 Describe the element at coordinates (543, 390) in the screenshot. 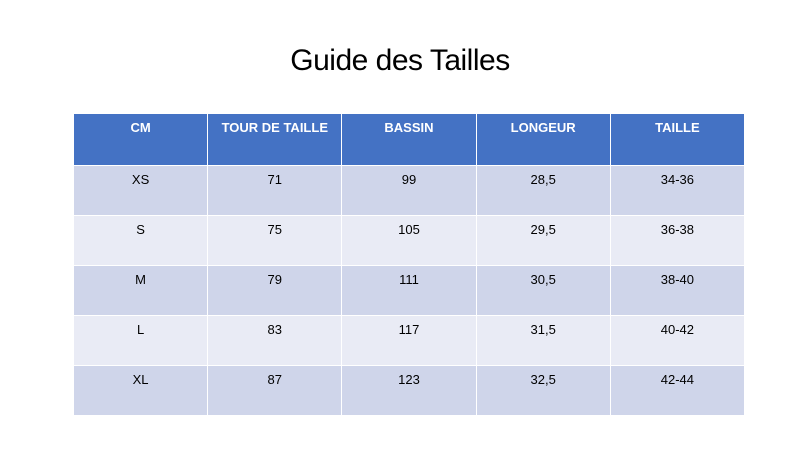

I see `table-cell: 32,5` at that location.